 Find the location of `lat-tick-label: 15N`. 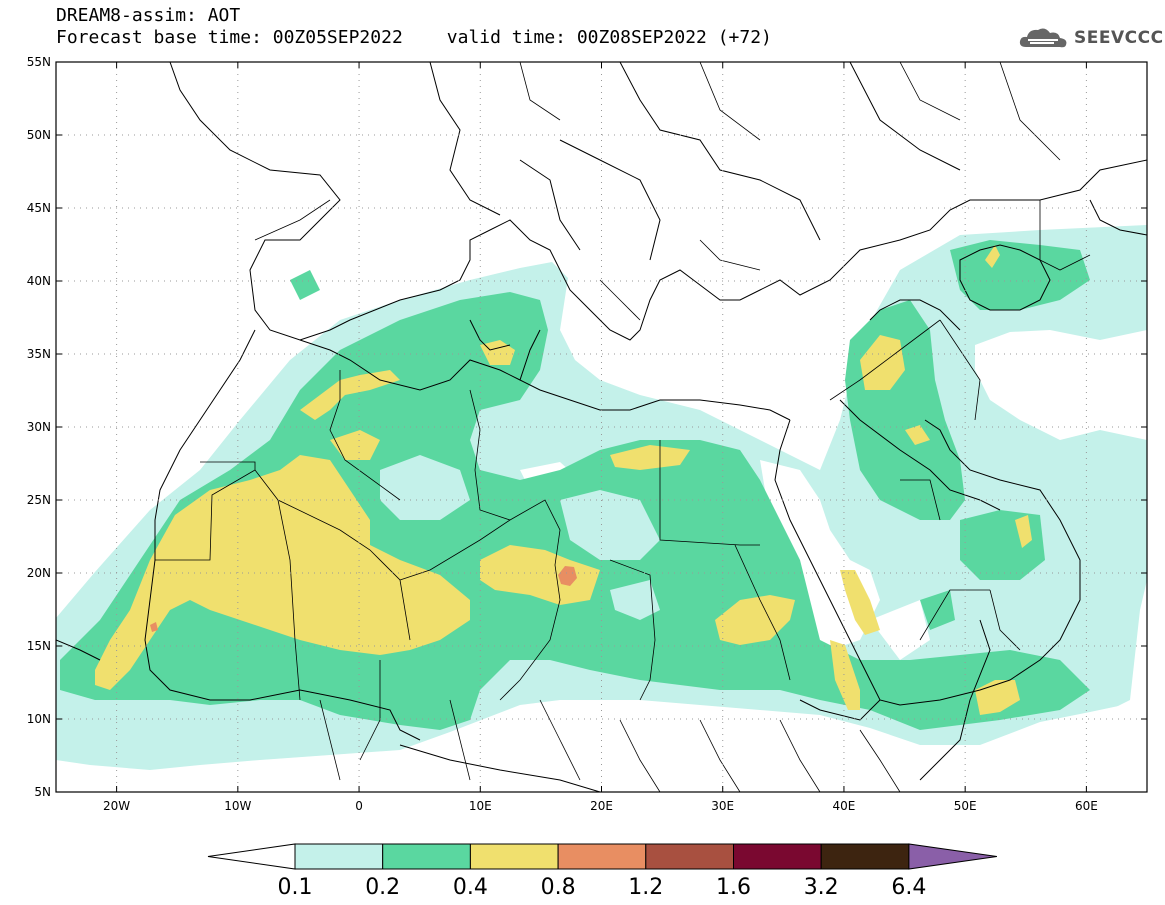

lat-tick-label: 15N is located at coordinates (39, 646).